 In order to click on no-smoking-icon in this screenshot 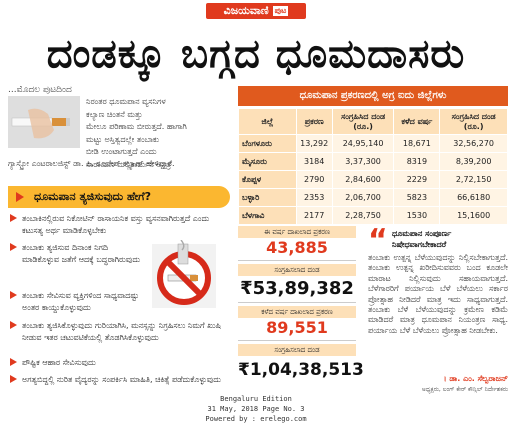, I will do `click(184, 275)`.